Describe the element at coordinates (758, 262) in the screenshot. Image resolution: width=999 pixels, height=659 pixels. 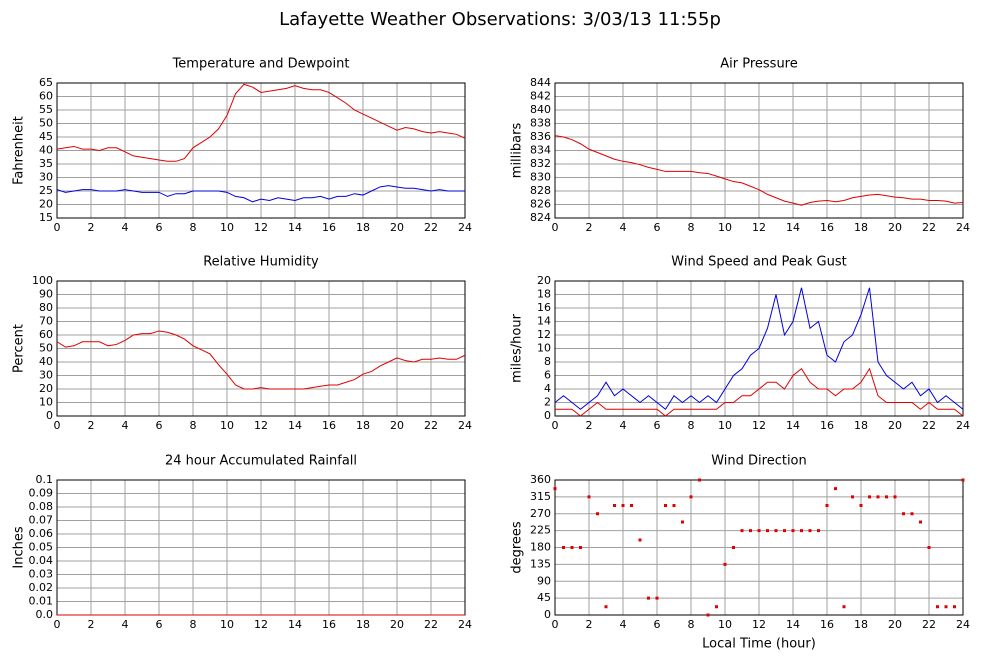
I see `chart-title: Wind Speed and Peak Gust` at that location.